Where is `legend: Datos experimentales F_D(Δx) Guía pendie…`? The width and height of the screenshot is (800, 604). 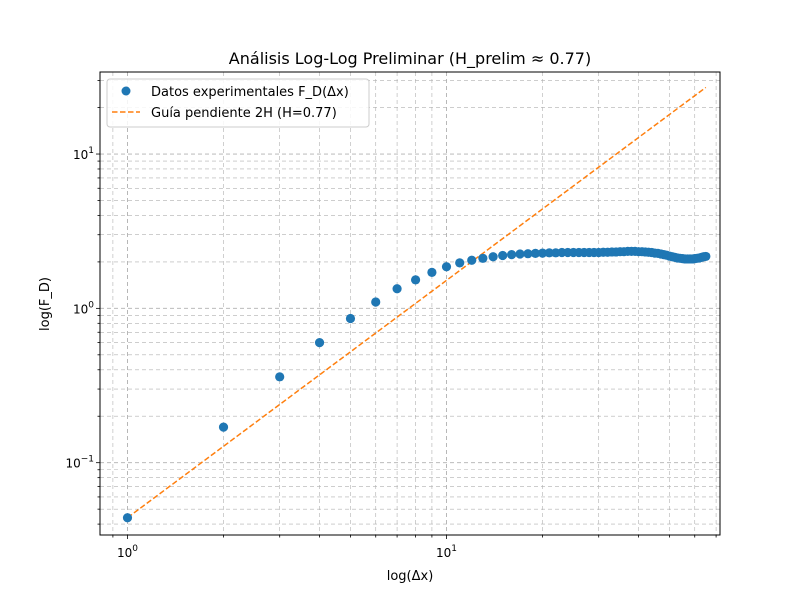 legend: Datos experimentales F_D(Δx) Guía pendie… is located at coordinates (238, 103).